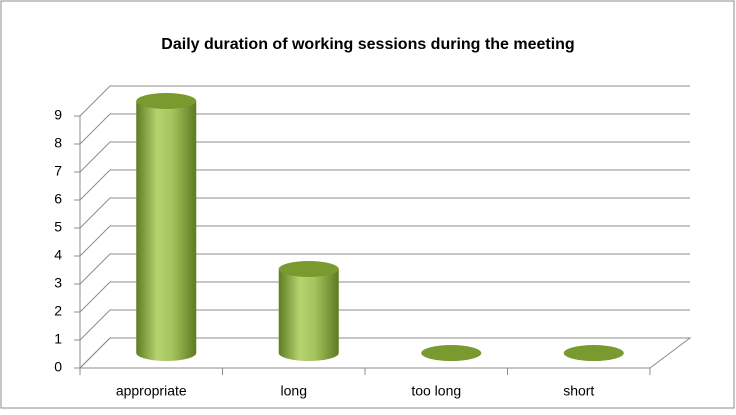 The width and height of the screenshot is (736, 415). I want to click on y-tick-label: 0, so click(58, 367).